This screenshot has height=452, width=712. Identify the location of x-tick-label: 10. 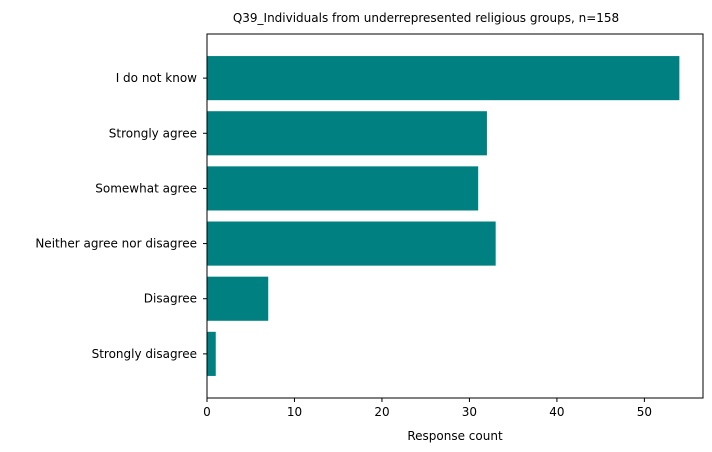
(294, 412).